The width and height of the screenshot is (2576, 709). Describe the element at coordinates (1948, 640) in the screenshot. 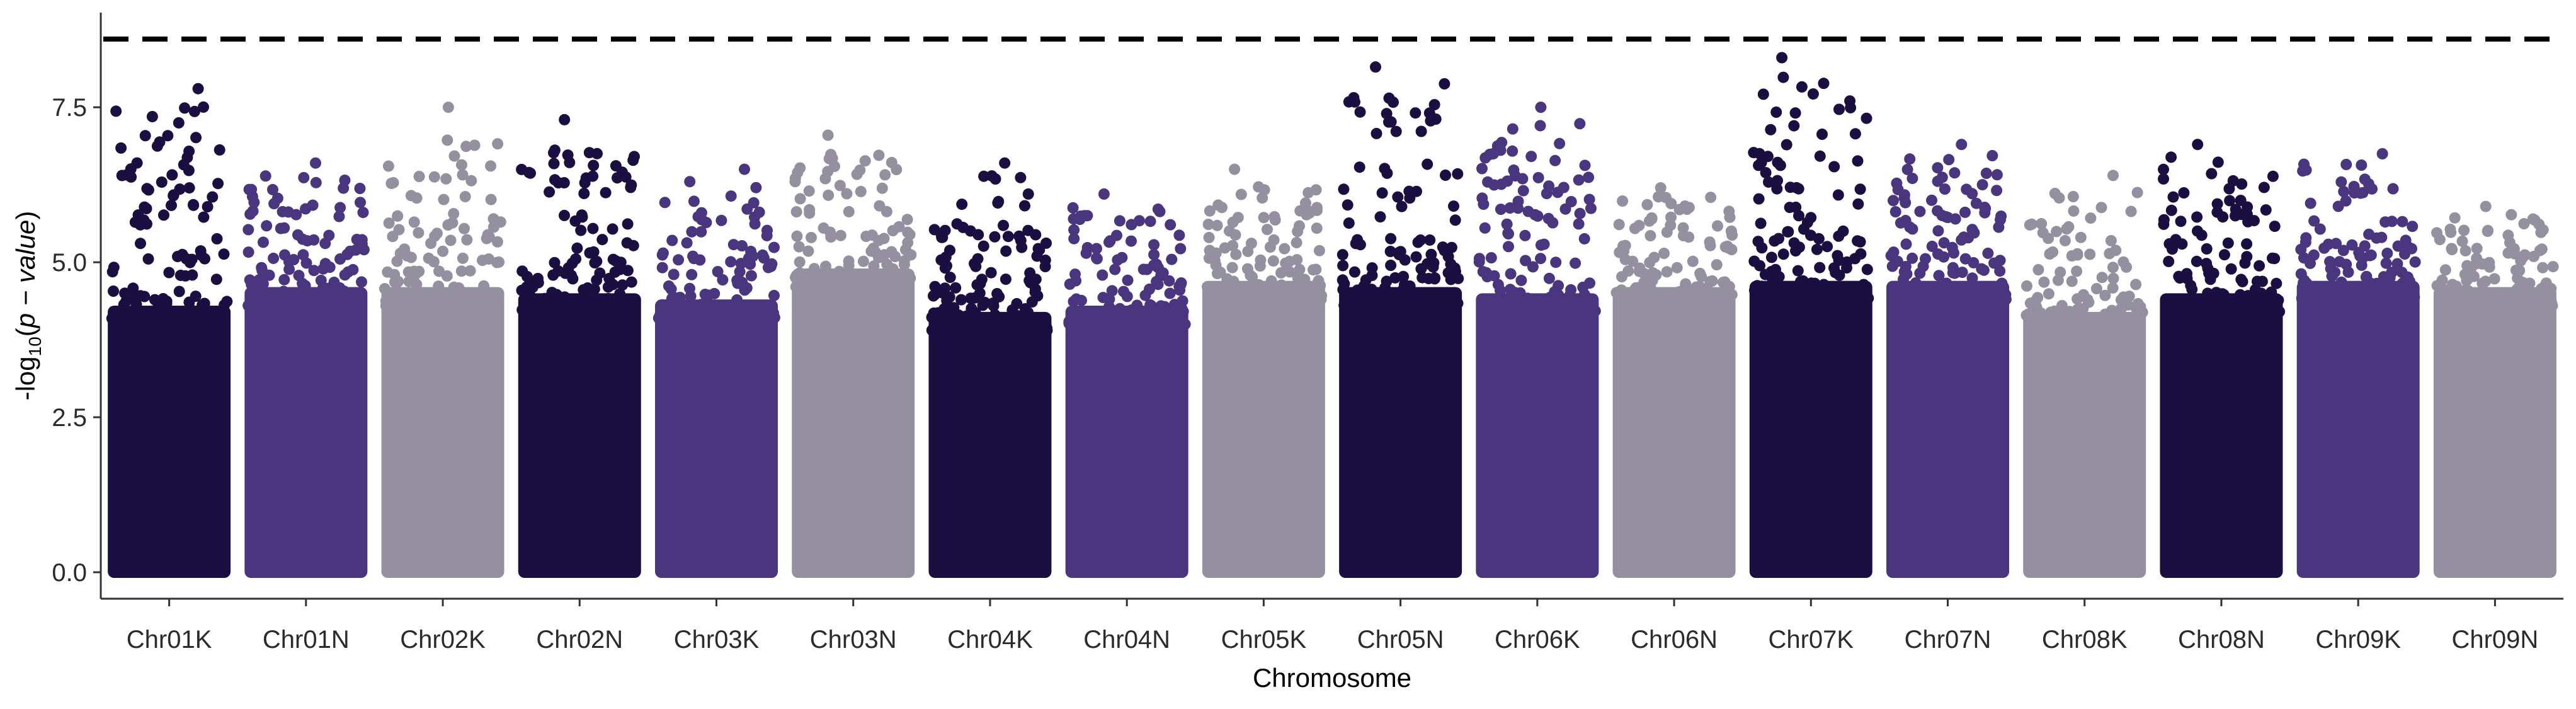

I see `x-tick-label: Chr07N` at that location.